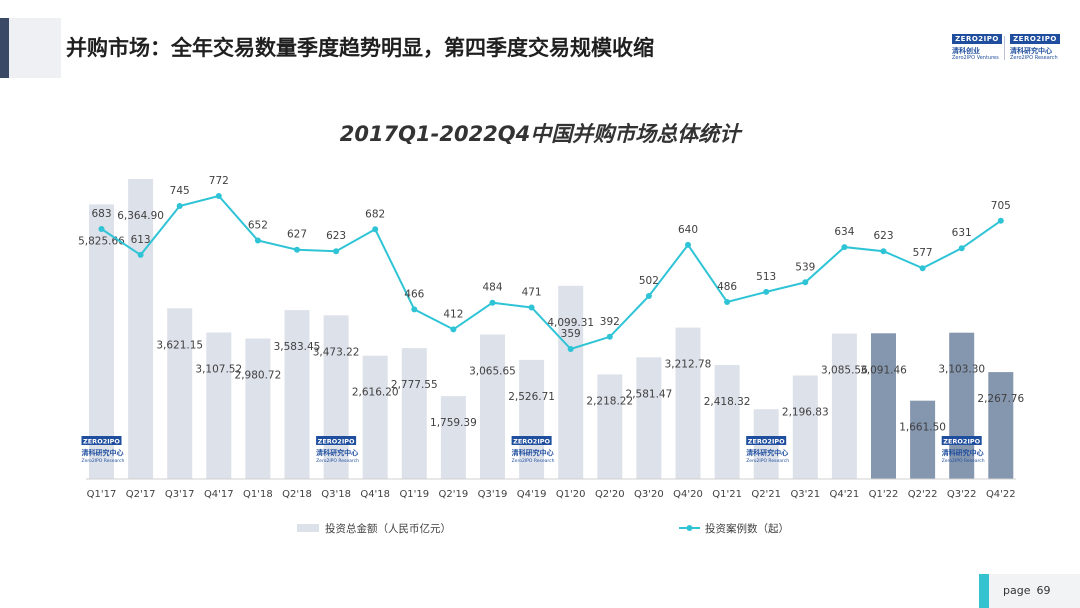 The image size is (1080, 608). Describe the element at coordinates (297, 347) in the screenshot. I see `bar-value-label: 3,583.45` at that location.